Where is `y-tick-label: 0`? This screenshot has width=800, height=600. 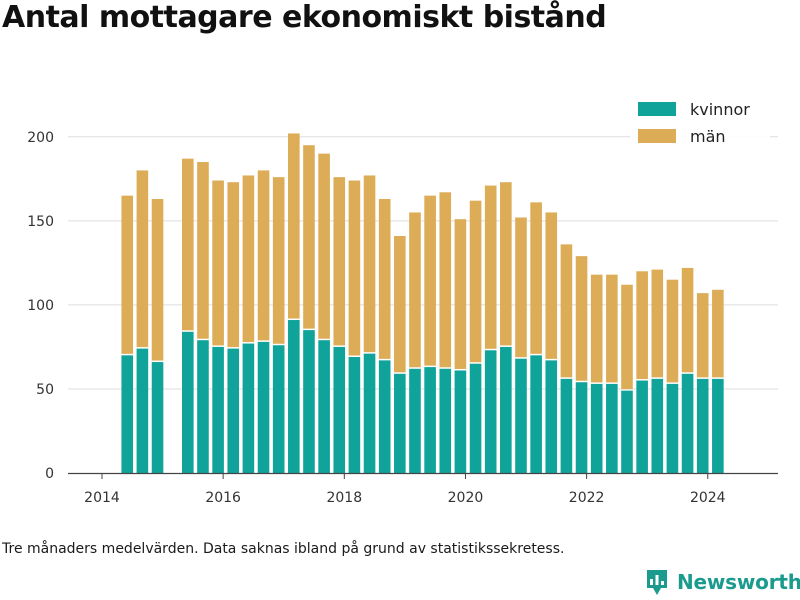
y-tick-label: 0 is located at coordinates (49, 474).